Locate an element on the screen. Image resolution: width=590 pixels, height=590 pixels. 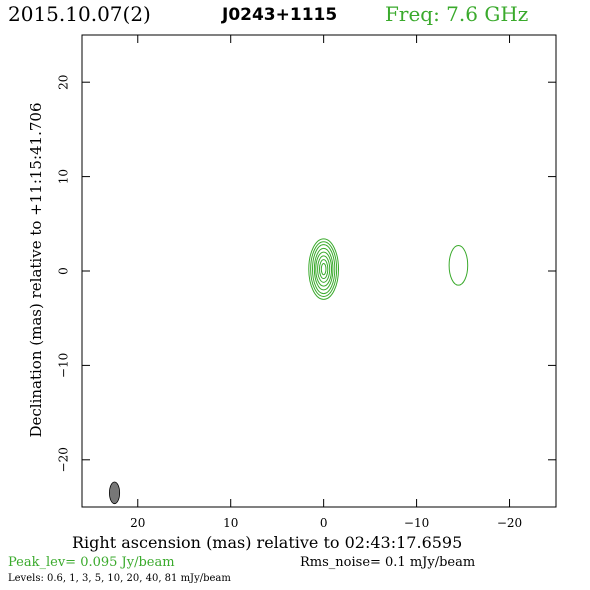
y-tick-label: 10 is located at coordinates (64, 176).